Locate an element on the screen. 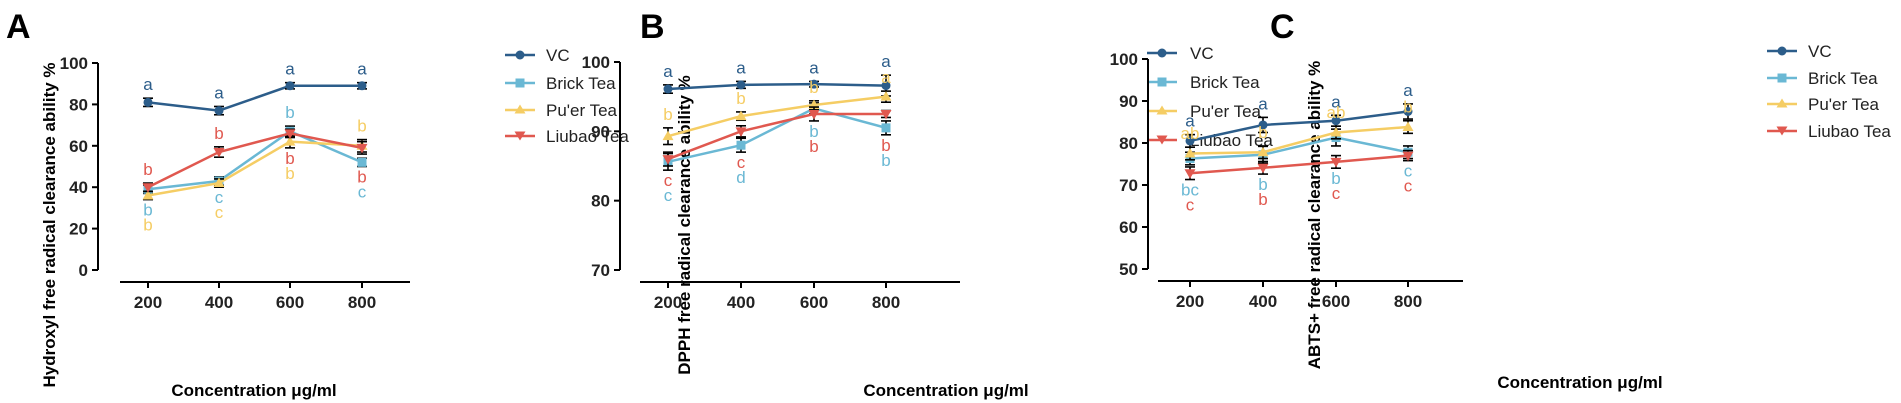 The image size is (1901, 403). panel-c-sig-label-liubao-tea: b is located at coordinates (1262, 199).